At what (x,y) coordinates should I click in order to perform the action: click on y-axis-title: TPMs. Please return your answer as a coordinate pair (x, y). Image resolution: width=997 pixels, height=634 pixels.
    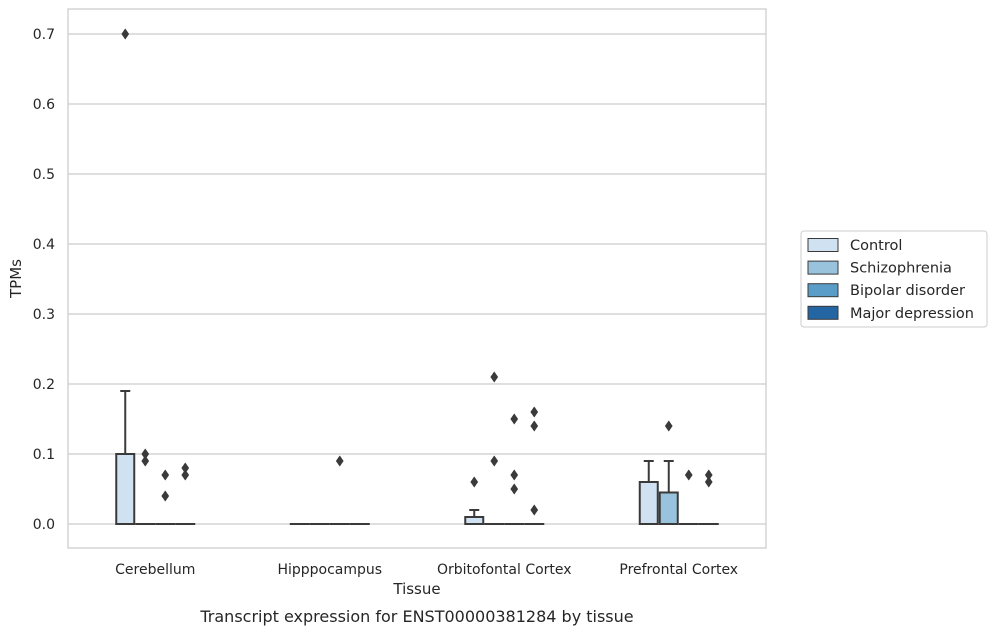
    Looking at the image, I should click on (16, 279).